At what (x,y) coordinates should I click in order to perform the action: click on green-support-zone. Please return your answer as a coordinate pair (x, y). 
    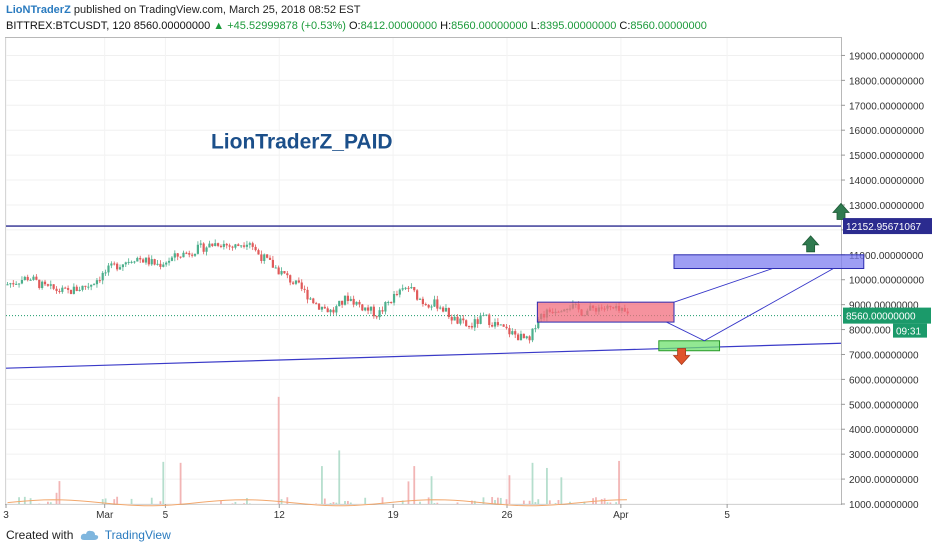
    Looking at the image, I should click on (689, 346).